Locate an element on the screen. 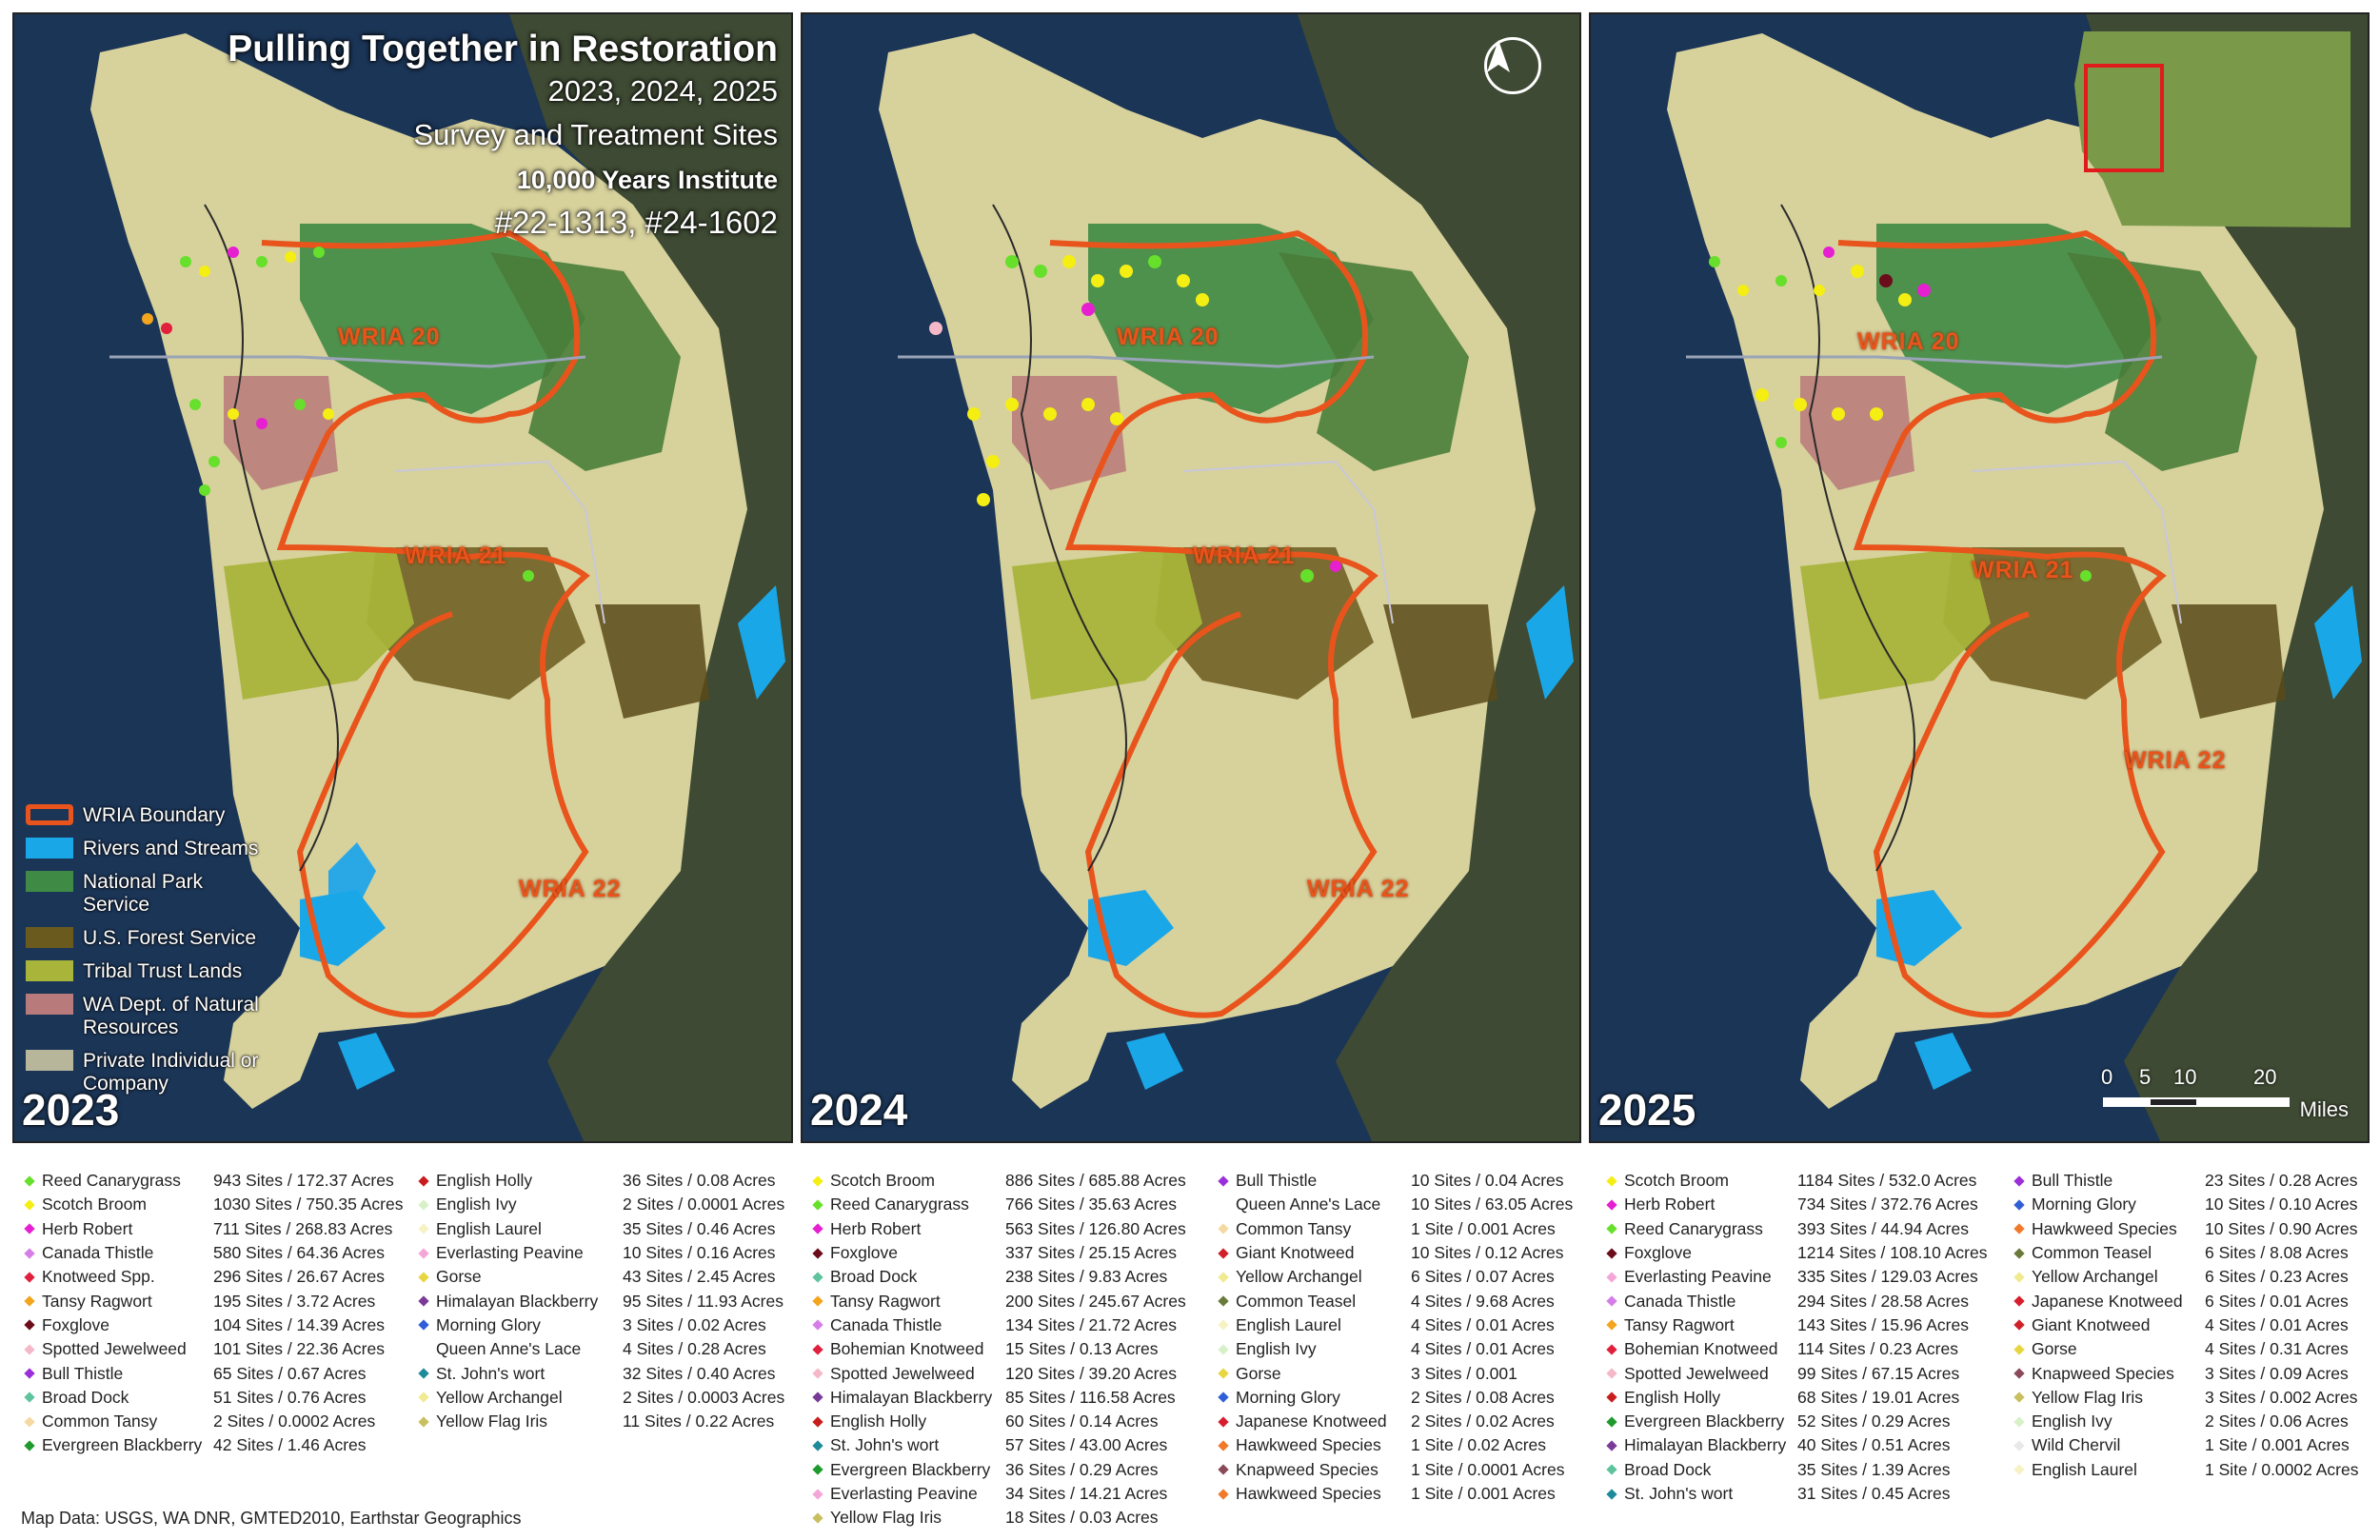 This screenshot has height=1540, width=2380. legend-item: Scotch Broom 1184 Sites / 532.0 Acres is located at coordinates (1789, 1181).